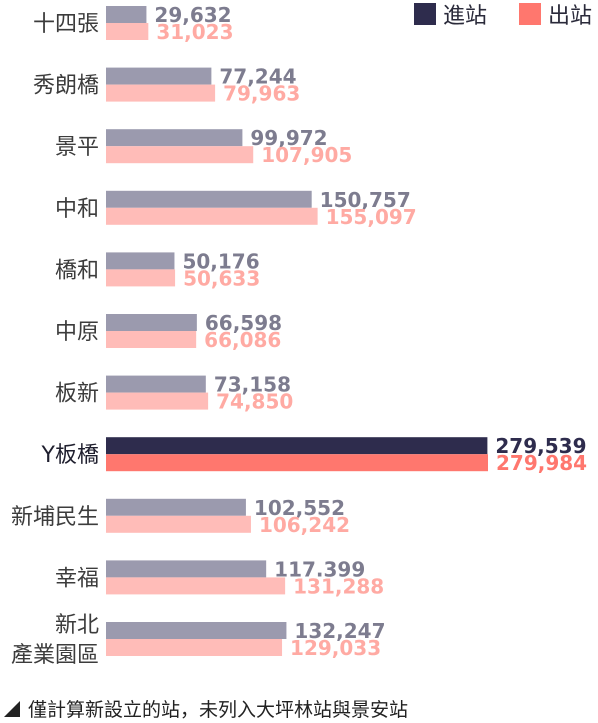 The height and width of the screenshot is (723, 598). Describe the element at coordinates (77, 578) in the screenshot. I see `category-label: 幸福` at that location.